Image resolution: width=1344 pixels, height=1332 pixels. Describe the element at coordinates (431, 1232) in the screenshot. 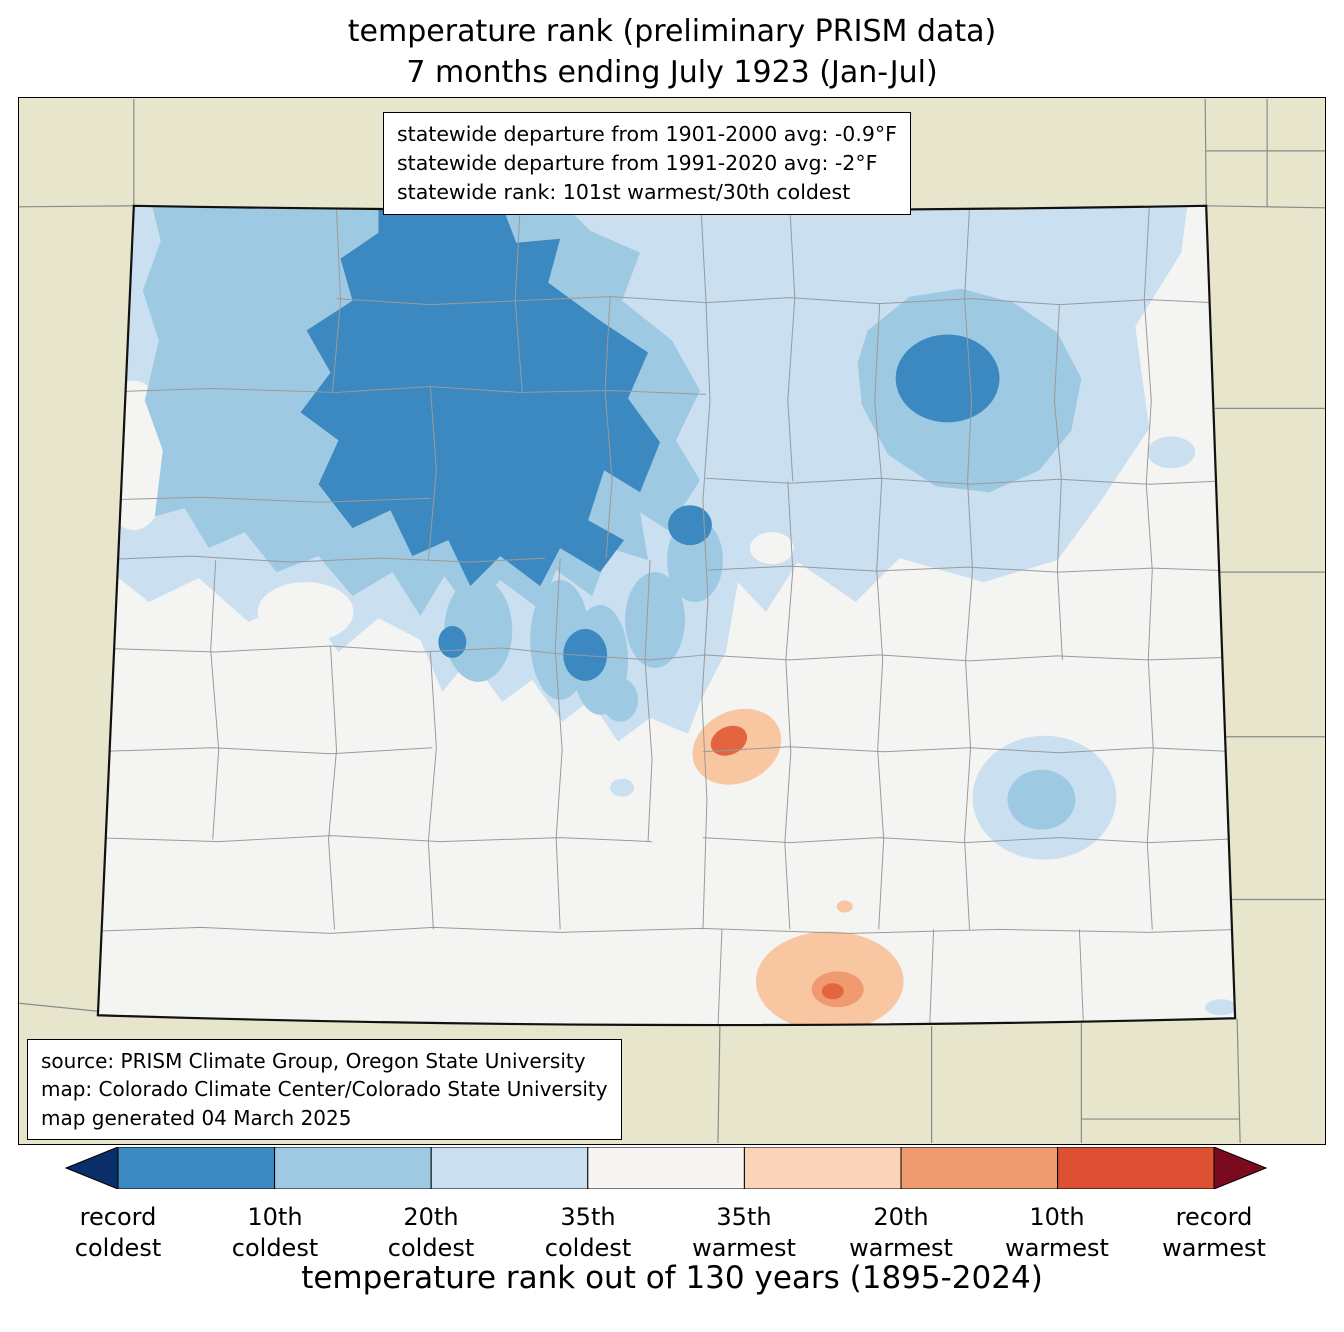

I see `colorbar-label-20th-coldest: 20th coldest` at that location.